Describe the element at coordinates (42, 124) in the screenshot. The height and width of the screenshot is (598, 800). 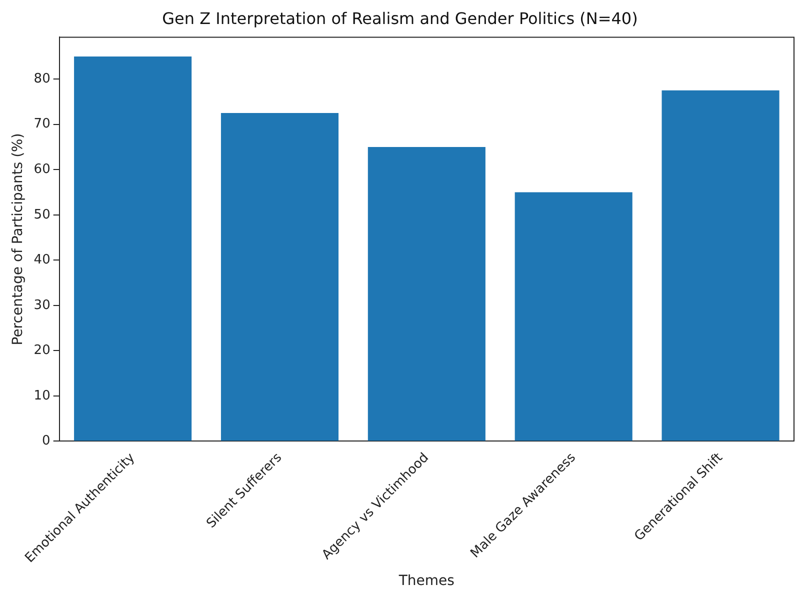
I see `y-tick-label: 70` at that location.